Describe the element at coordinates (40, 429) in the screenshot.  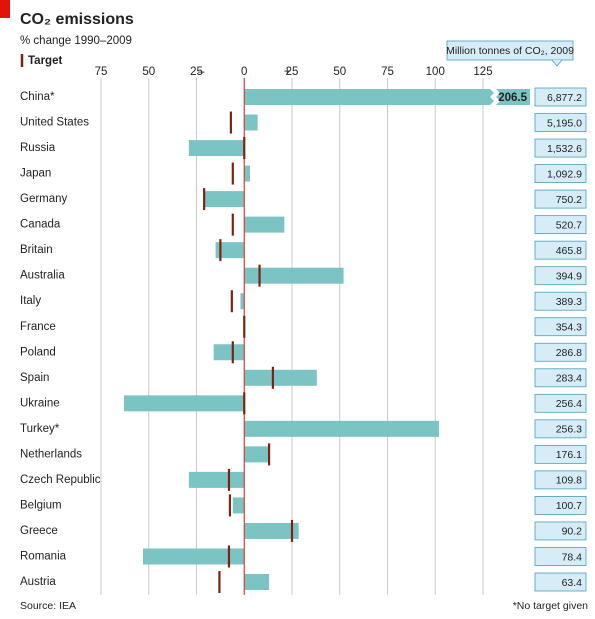
I see `y-tick-label: Turkey*` at that location.